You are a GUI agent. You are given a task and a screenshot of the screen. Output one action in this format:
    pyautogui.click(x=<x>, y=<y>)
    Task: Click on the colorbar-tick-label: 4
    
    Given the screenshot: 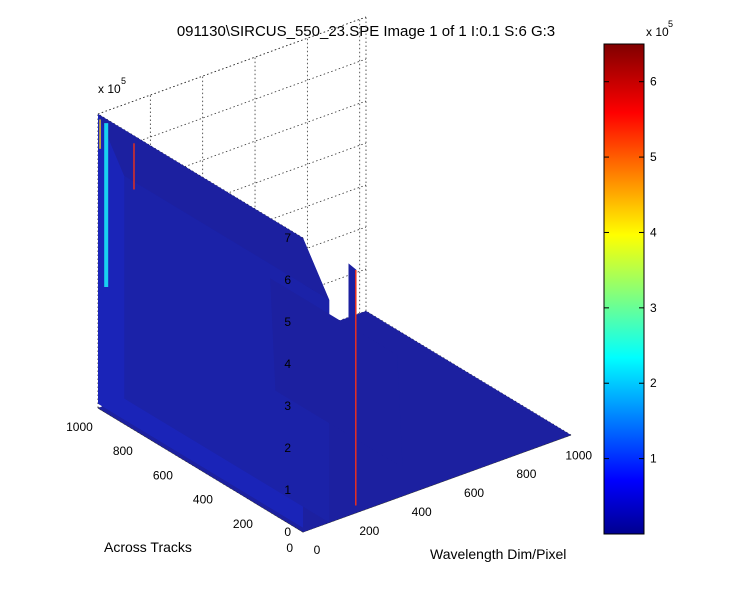 What is the action you would take?
    pyautogui.click(x=653, y=232)
    